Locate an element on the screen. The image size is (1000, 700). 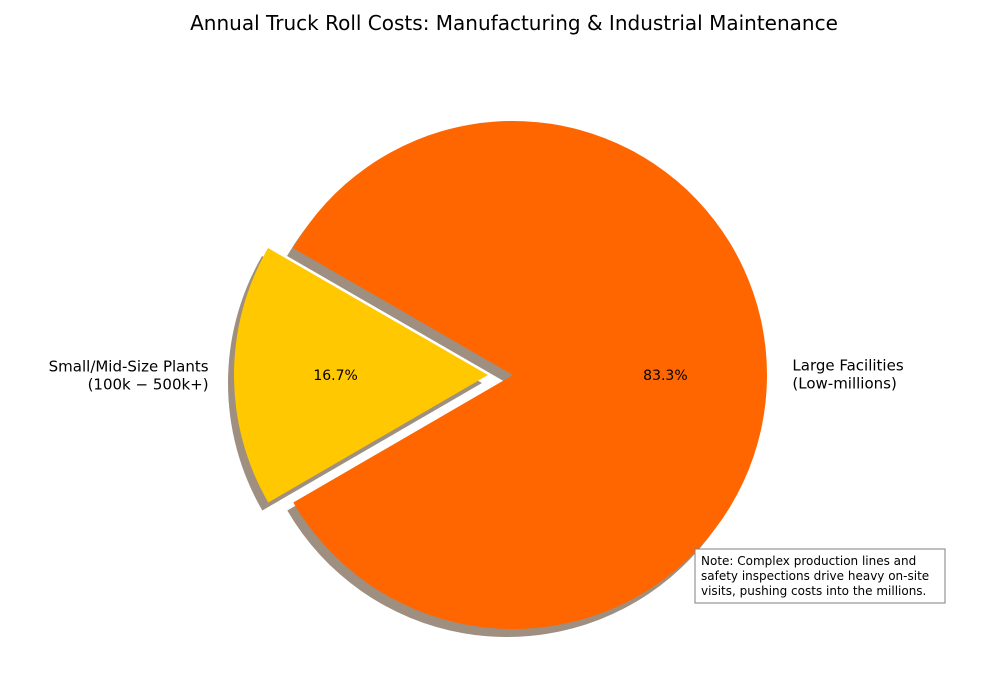
annotation-line-1: Note: Complex production lines and is located at coordinates (808, 561).